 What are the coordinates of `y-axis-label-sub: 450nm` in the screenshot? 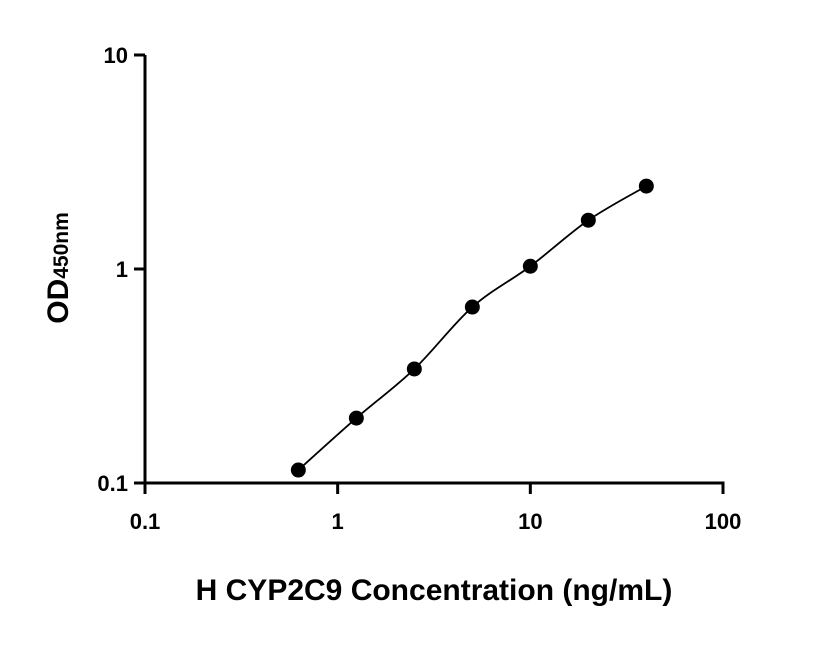 It's located at (61, 245).